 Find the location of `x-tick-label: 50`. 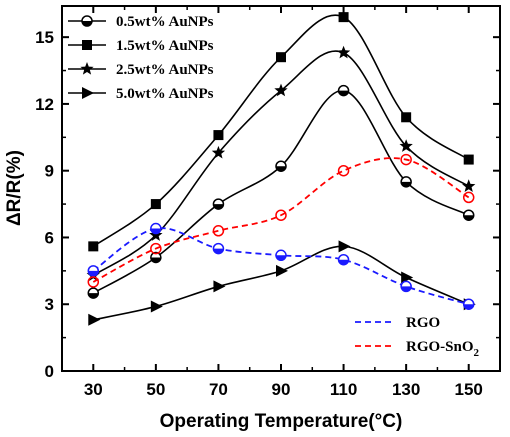

x-tick-label: 50 is located at coordinates (155, 389).